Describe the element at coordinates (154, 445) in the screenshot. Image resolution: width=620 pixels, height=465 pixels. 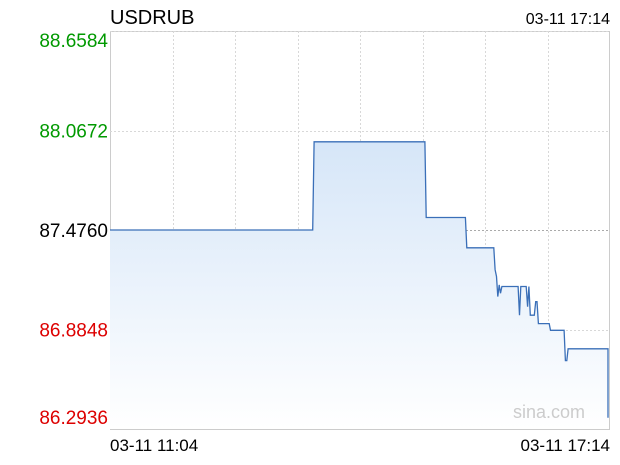
I see `x-label-start: 03-11 11:04` at that location.